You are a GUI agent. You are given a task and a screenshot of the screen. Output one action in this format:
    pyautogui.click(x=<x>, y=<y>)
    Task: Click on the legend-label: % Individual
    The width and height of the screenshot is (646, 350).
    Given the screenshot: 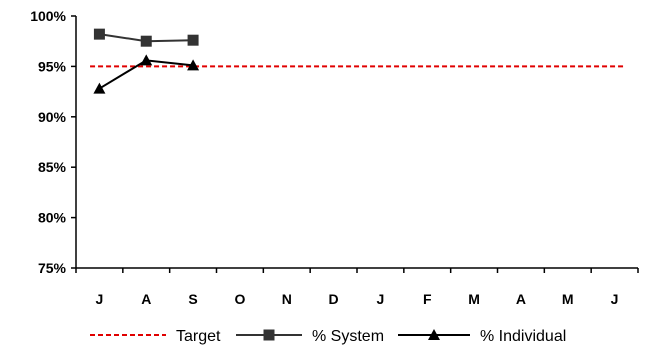 What is the action you would take?
    pyautogui.click(x=523, y=336)
    